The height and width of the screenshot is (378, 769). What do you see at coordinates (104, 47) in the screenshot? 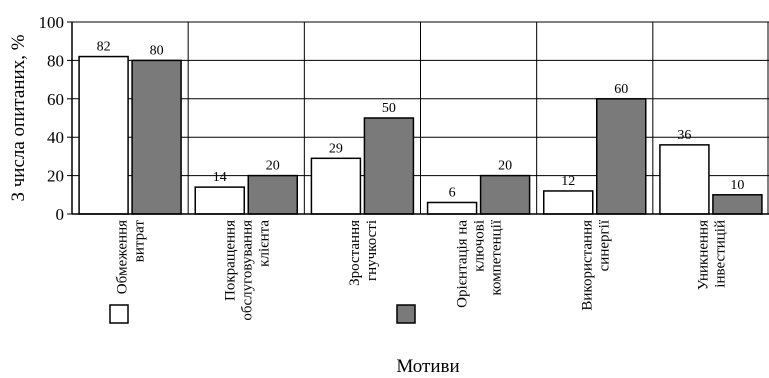
I see `data-label-1-1: 82` at bounding box center [104, 47].